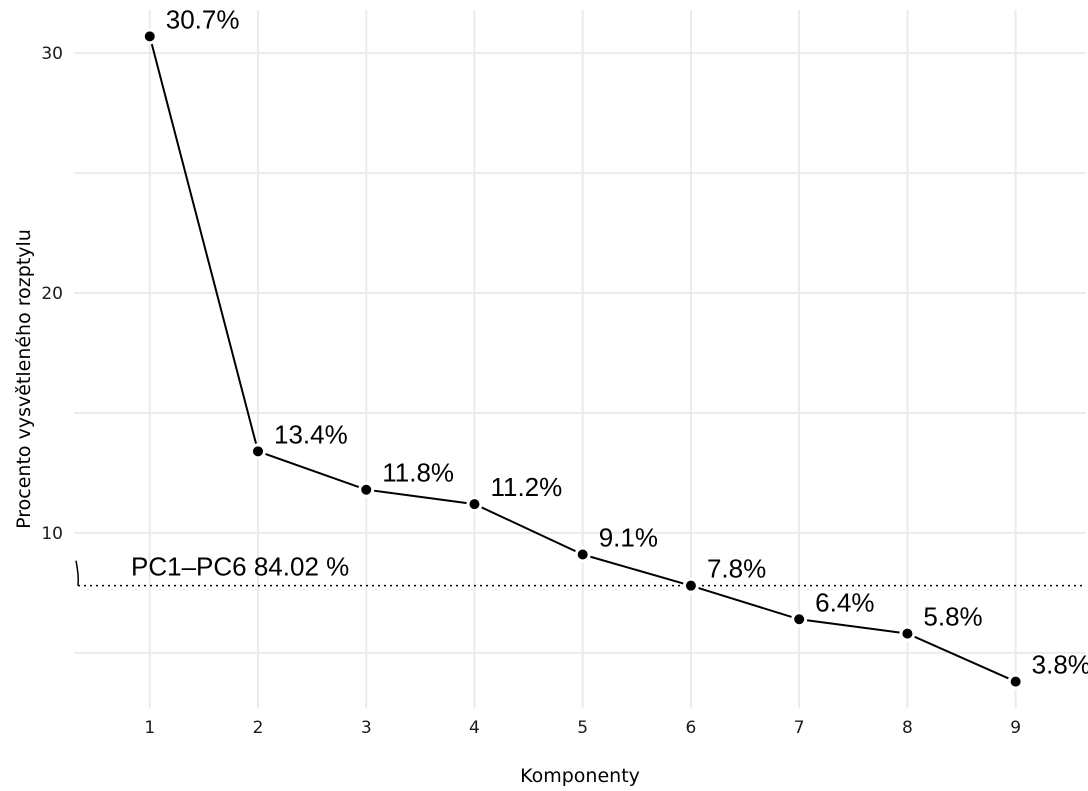 This screenshot has width=1088, height=791. I want to click on x-tick-label-5: 5, so click(582, 728).